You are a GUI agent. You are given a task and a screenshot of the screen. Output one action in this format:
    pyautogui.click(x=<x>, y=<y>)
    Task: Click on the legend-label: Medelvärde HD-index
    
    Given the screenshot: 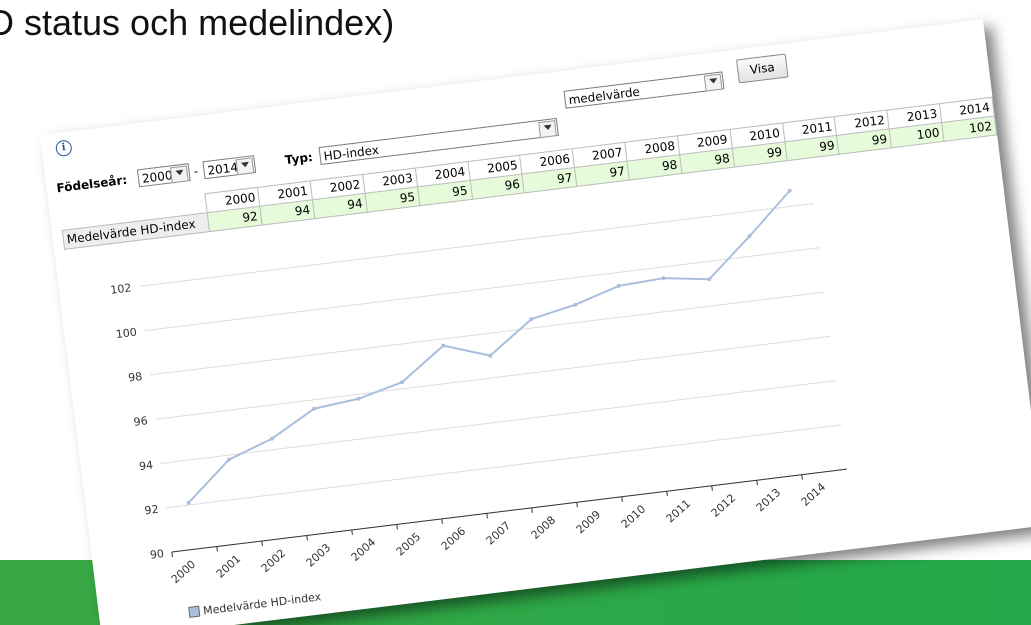 What is the action you would take?
    pyautogui.click(x=262, y=603)
    